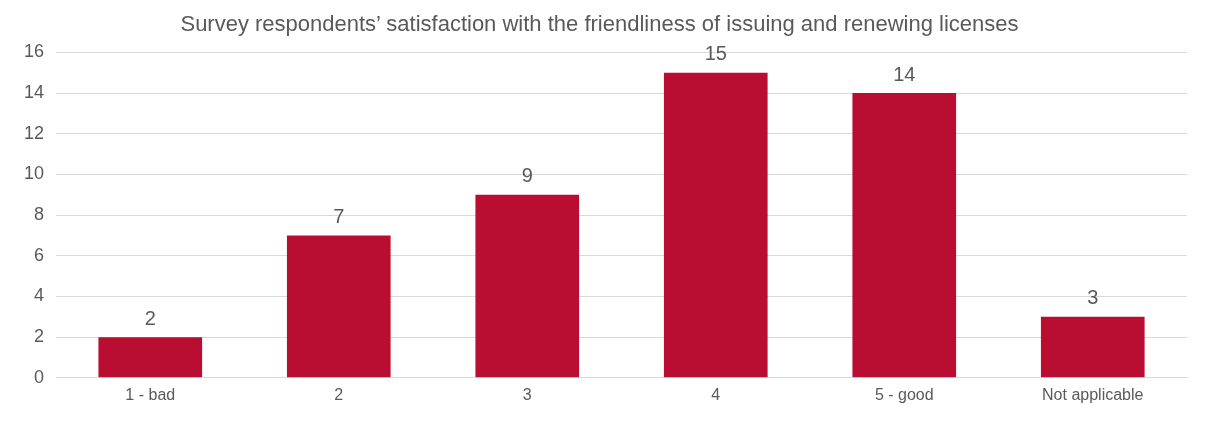 The image size is (1215, 421). I want to click on x-tick-label: 5 - good, so click(904, 394).